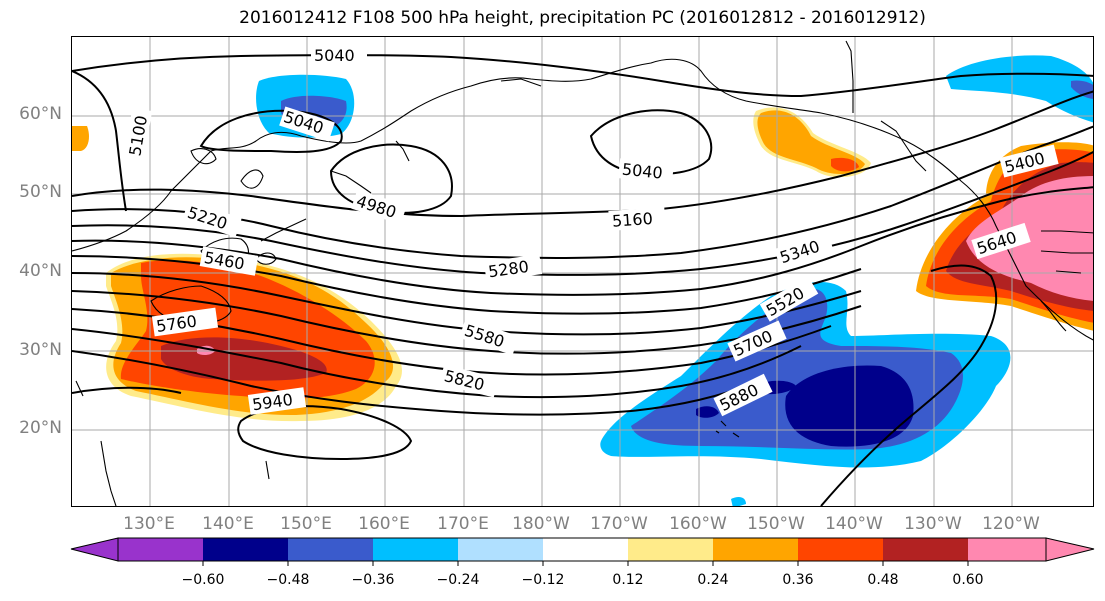 The width and height of the screenshot is (1105, 601). I want to click on negative-anomaly-hawaii-navy-islands, so click(707, 412).